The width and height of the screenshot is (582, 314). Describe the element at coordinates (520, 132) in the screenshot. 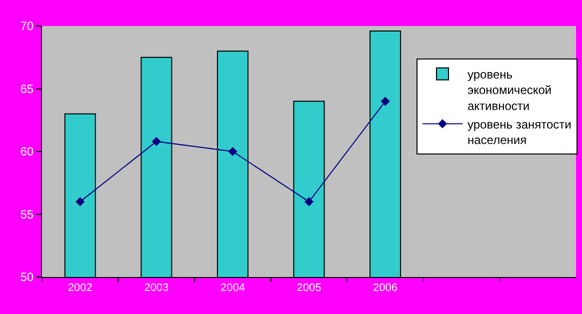

I see `legend-label: уровень занятости населения` at that location.